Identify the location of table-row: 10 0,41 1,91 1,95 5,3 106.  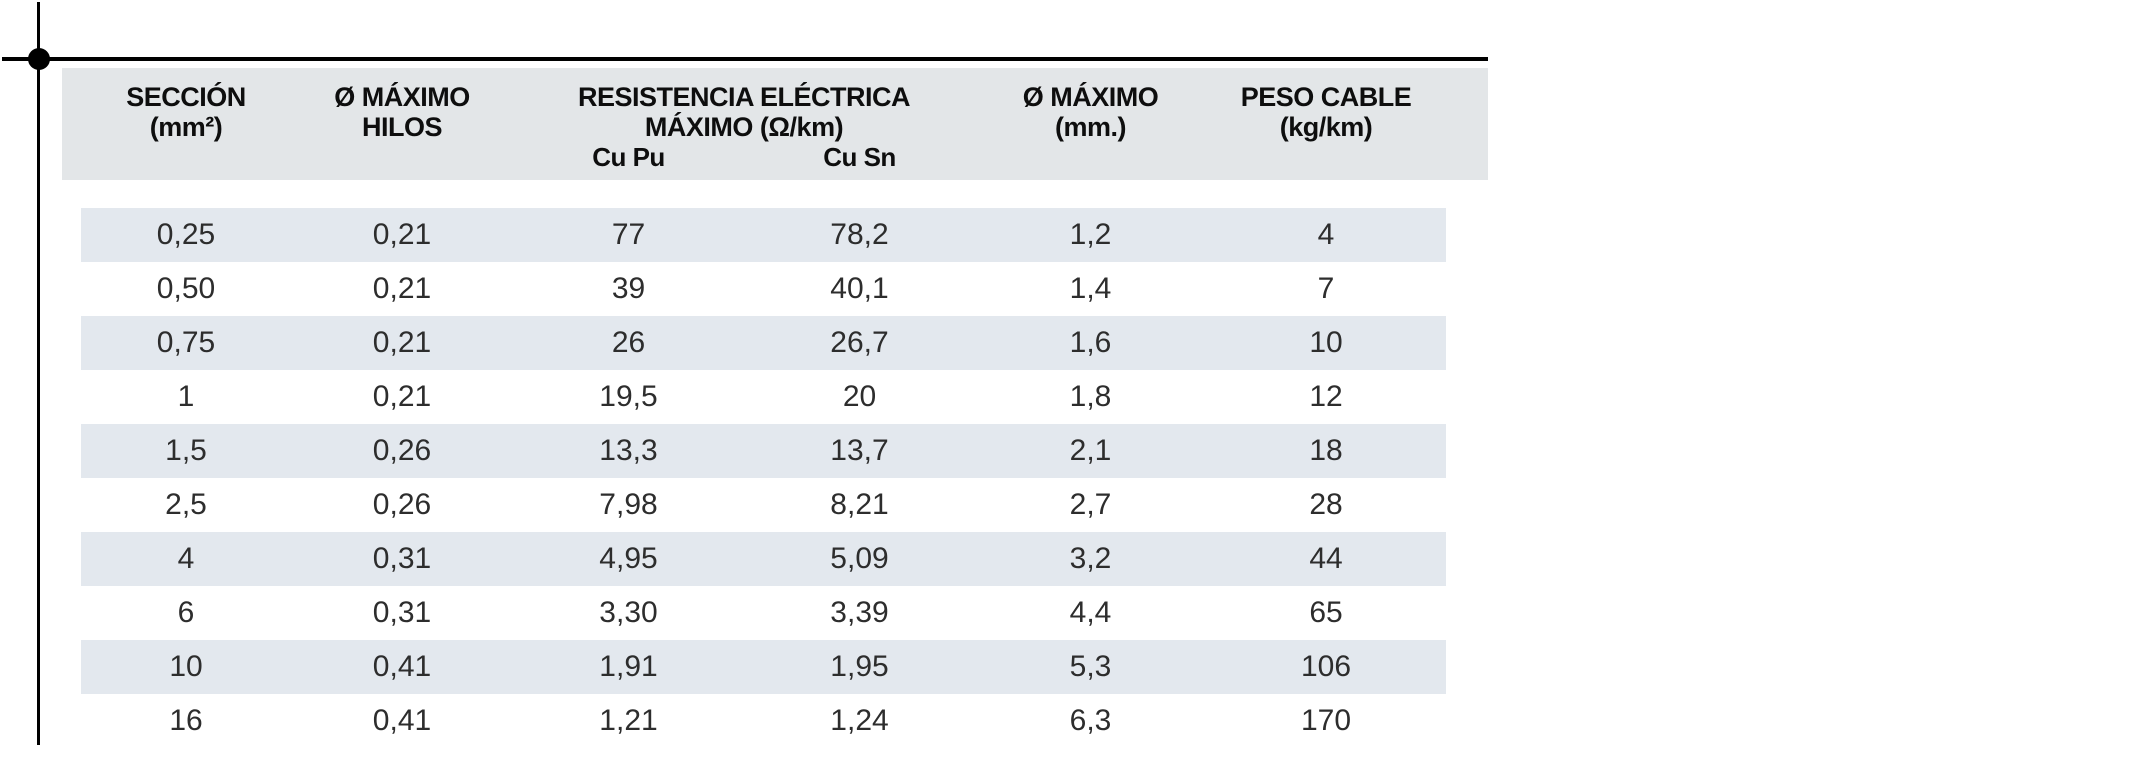
(763, 667).